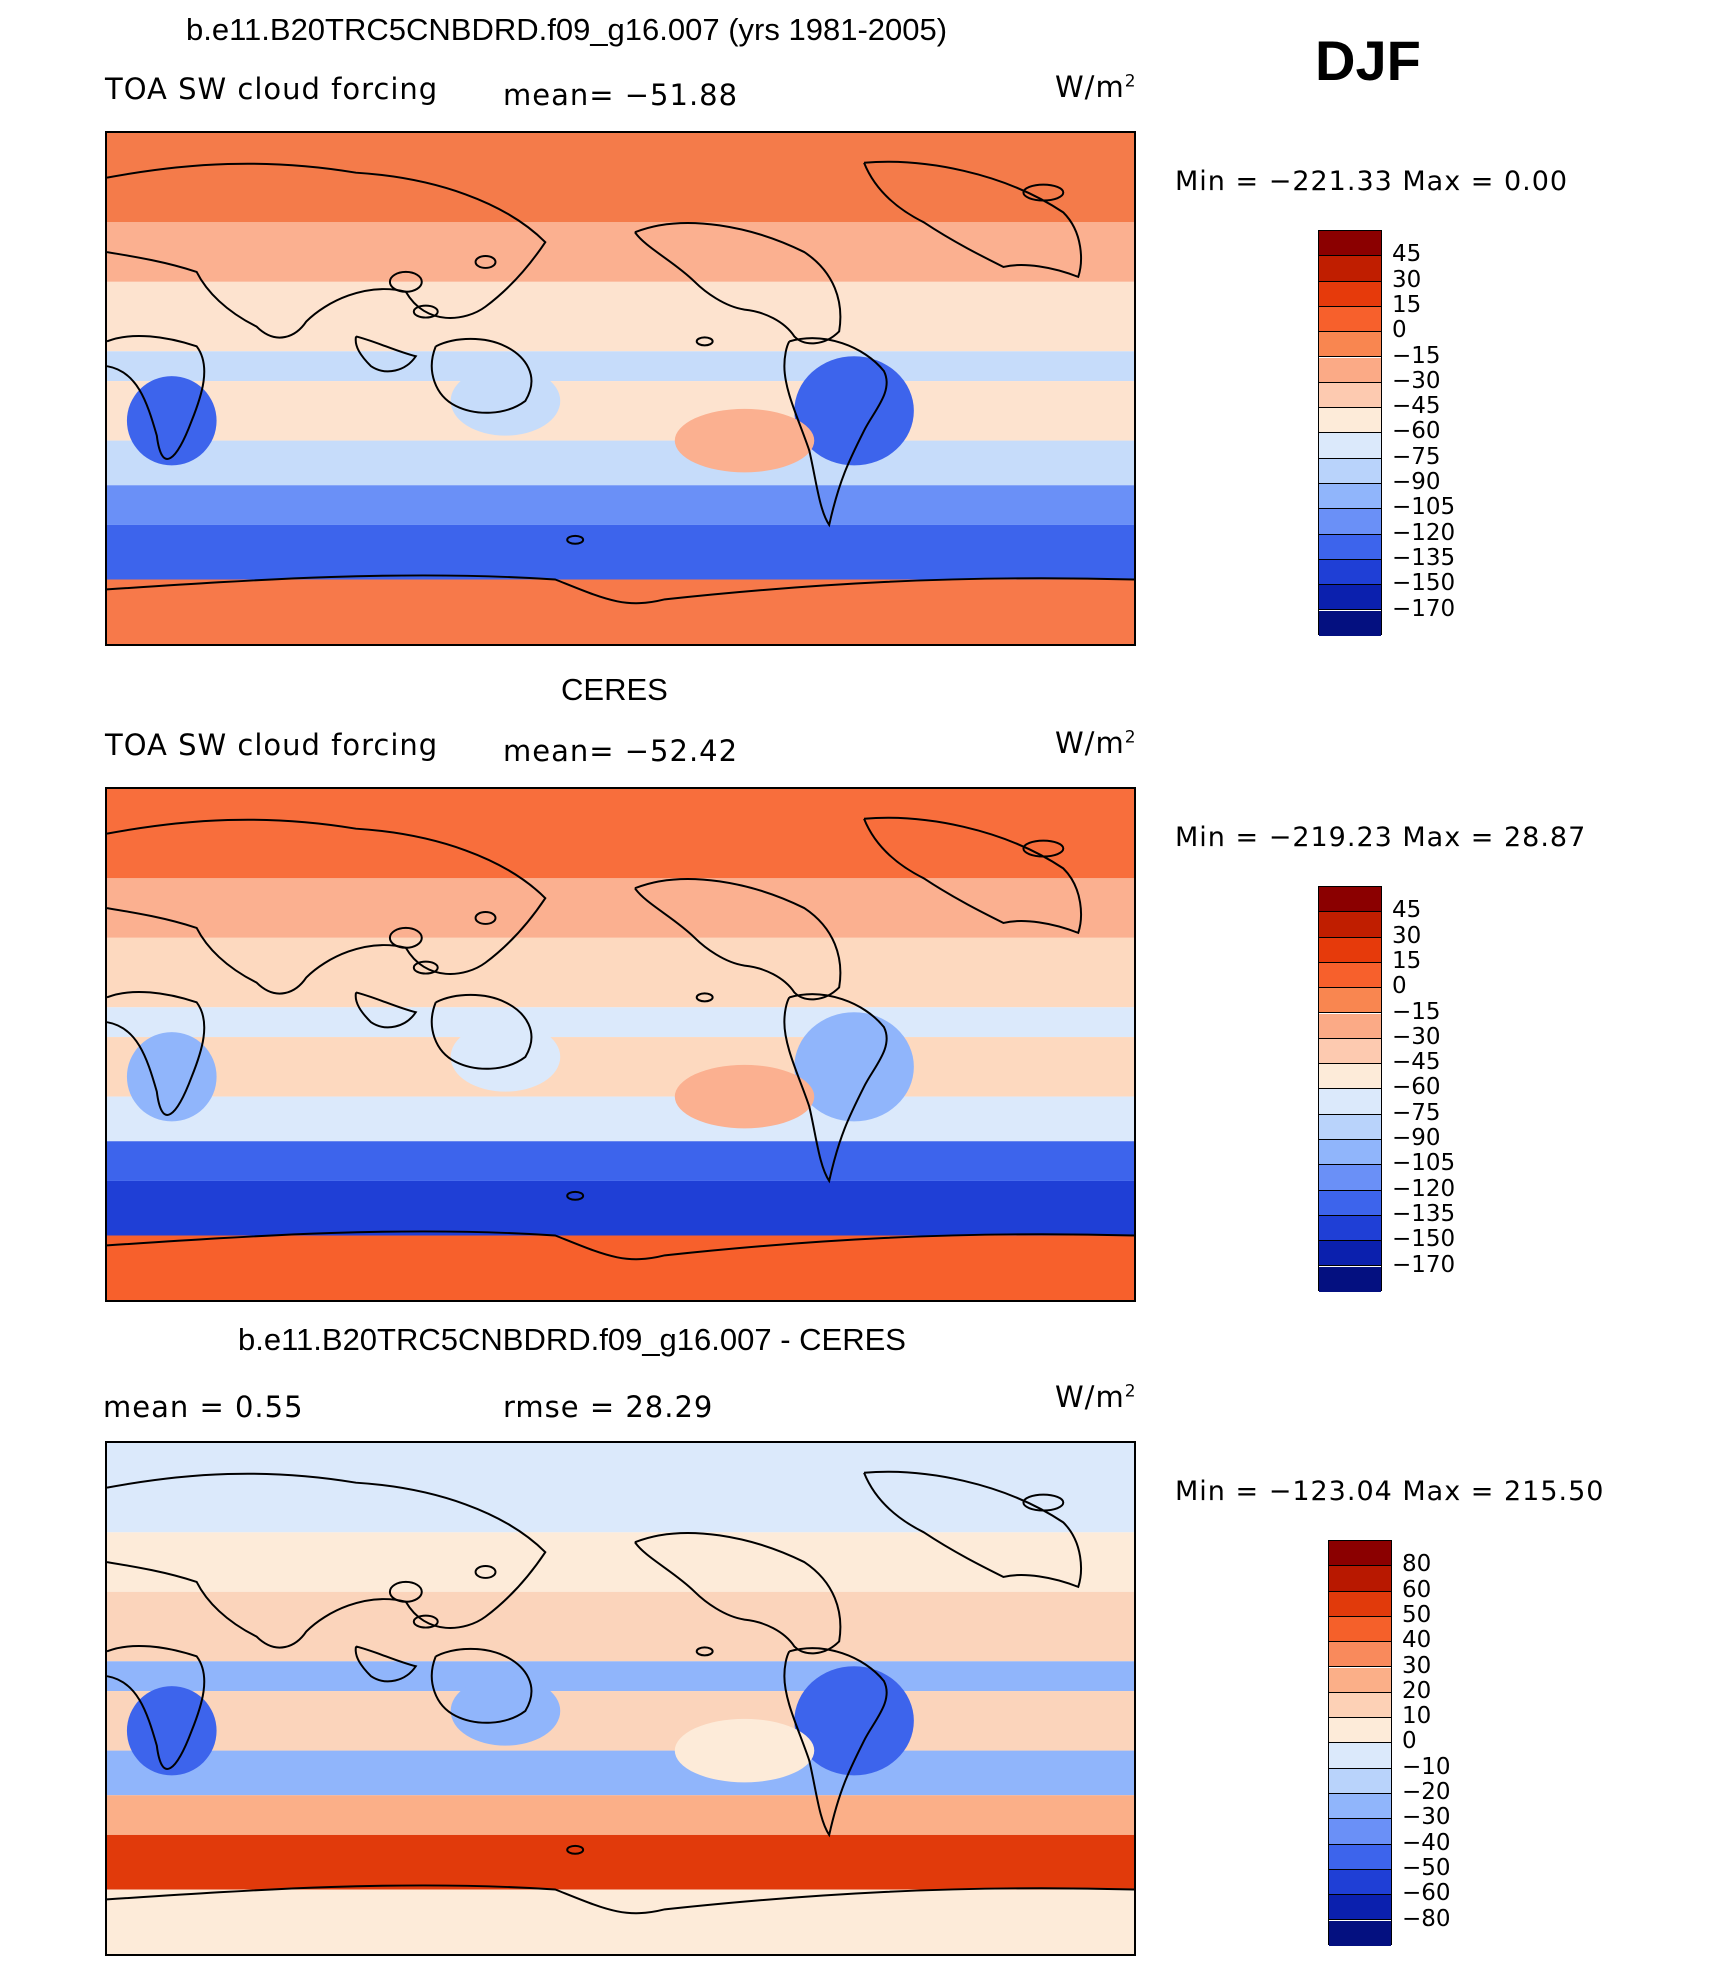  What do you see at coordinates (1407, 254) in the screenshot?
I see `colorbar-tick-label: 45` at bounding box center [1407, 254].